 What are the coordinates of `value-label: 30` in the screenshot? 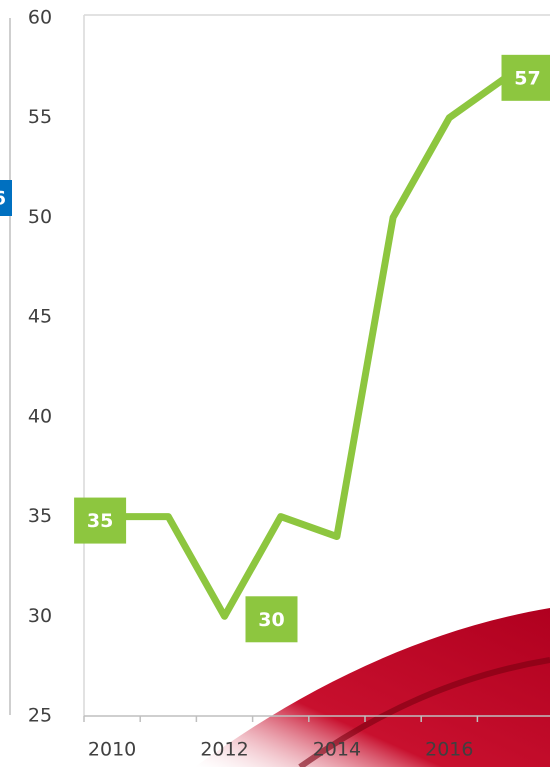 It's located at (271, 620).